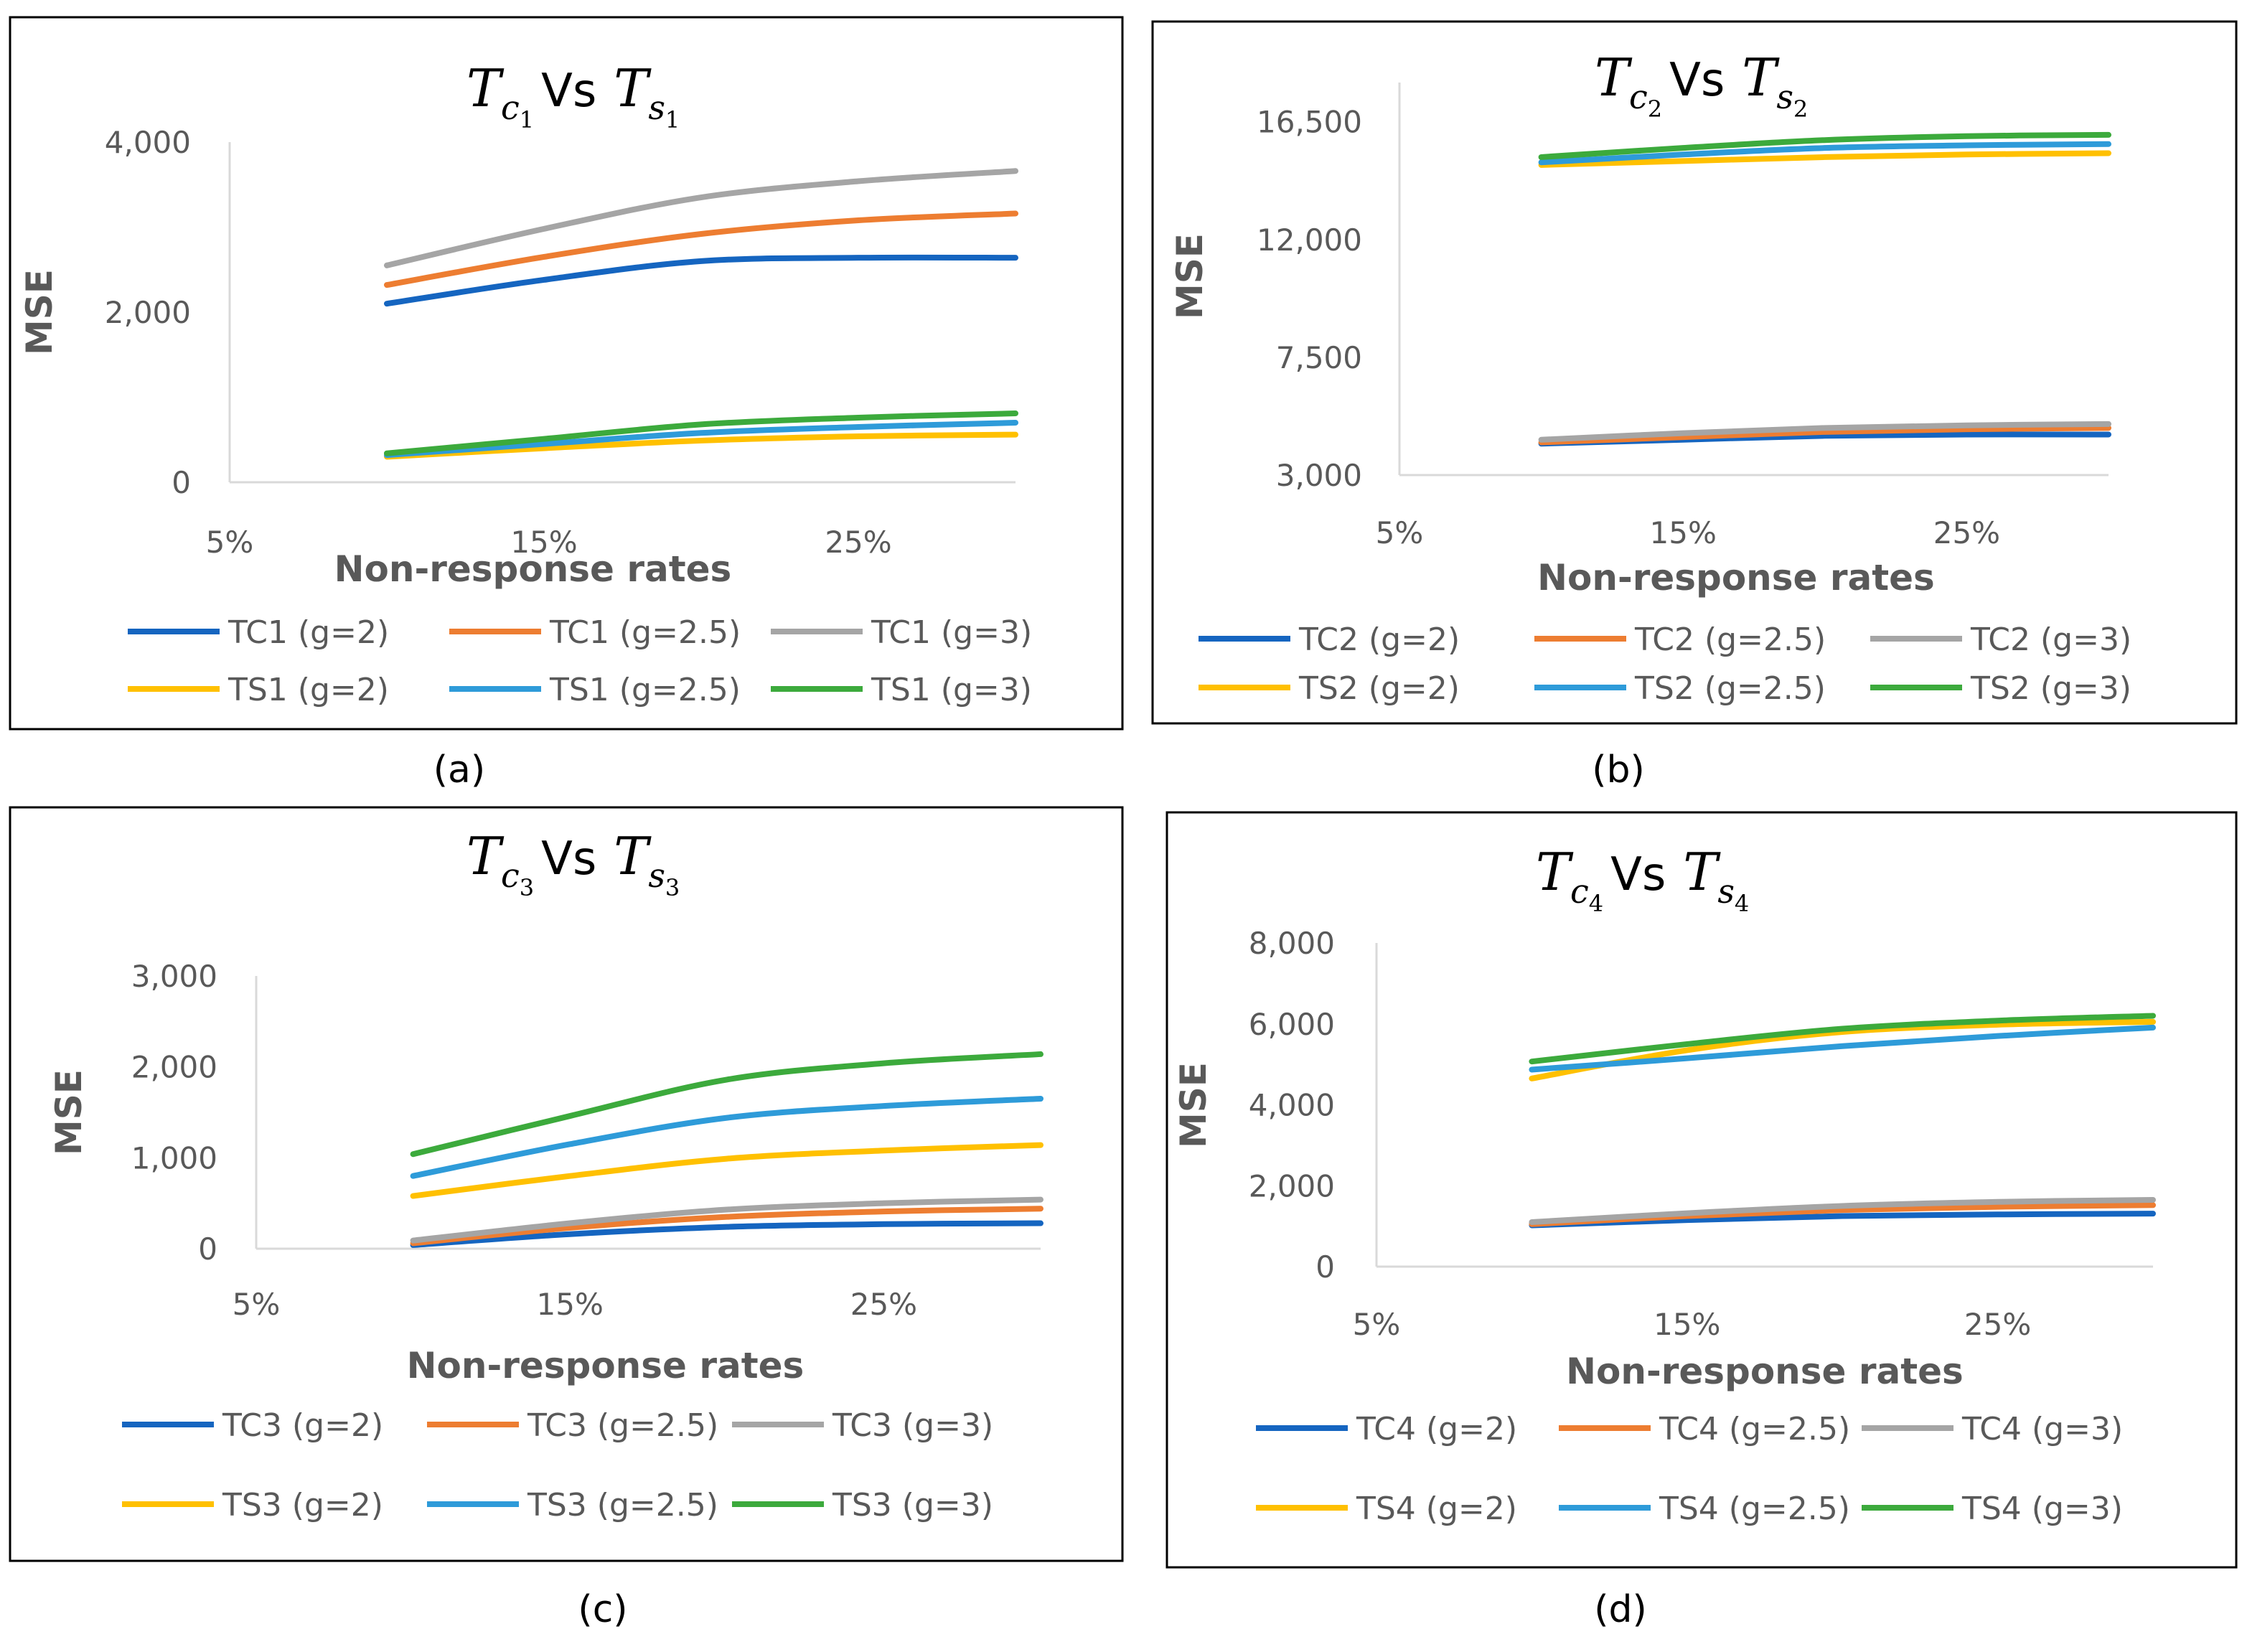  I want to click on y-tick-label: 8,000, so click(1292, 943).